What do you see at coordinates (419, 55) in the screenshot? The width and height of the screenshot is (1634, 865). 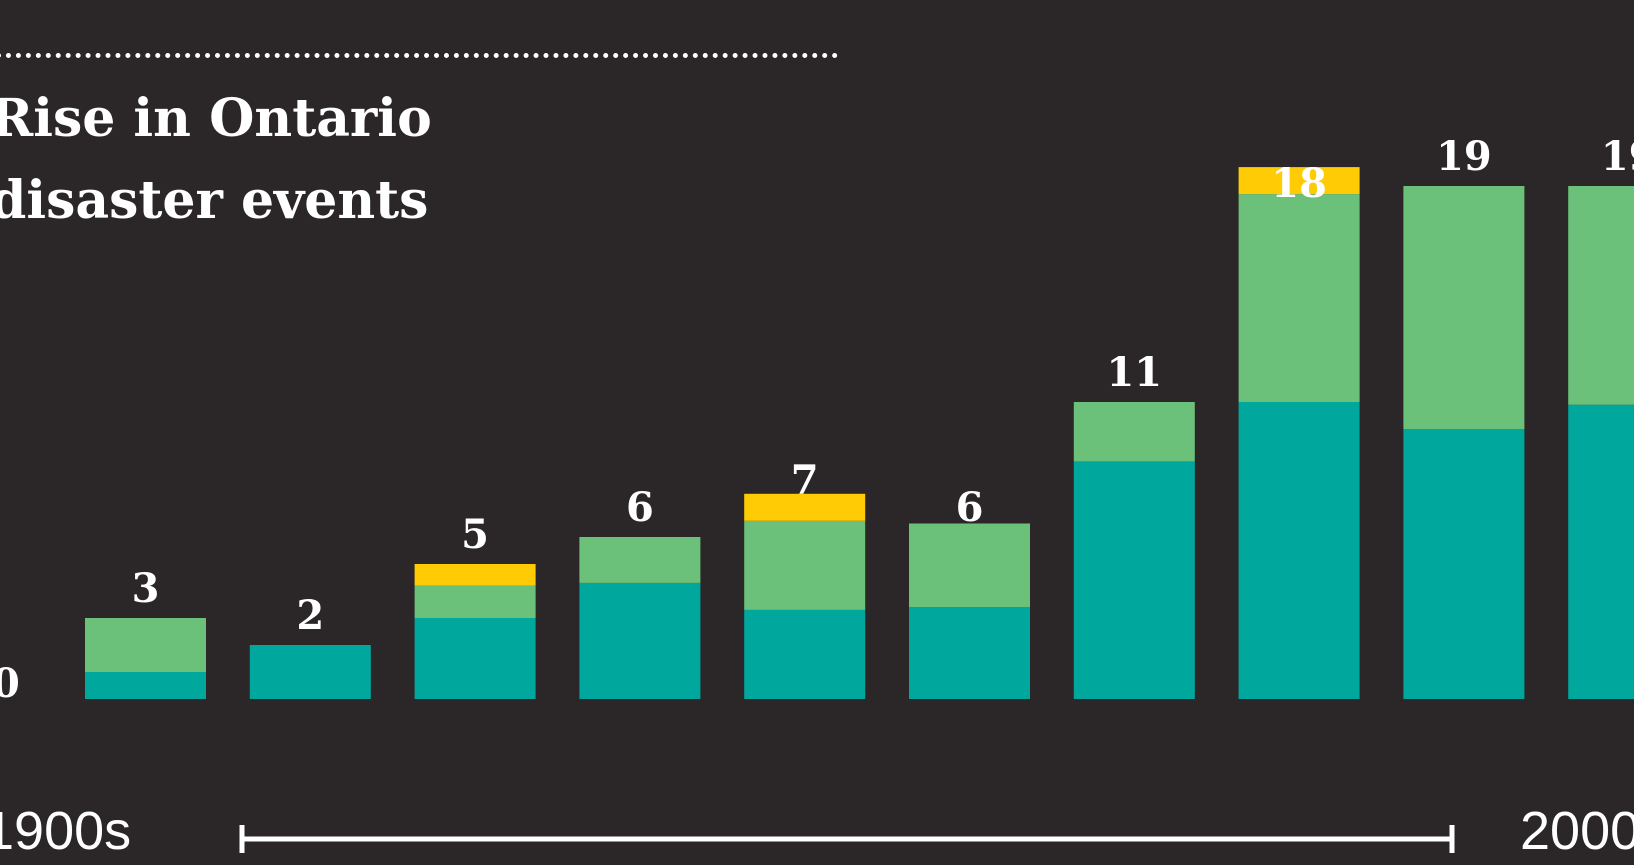 I see `dotted-divider` at bounding box center [419, 55].